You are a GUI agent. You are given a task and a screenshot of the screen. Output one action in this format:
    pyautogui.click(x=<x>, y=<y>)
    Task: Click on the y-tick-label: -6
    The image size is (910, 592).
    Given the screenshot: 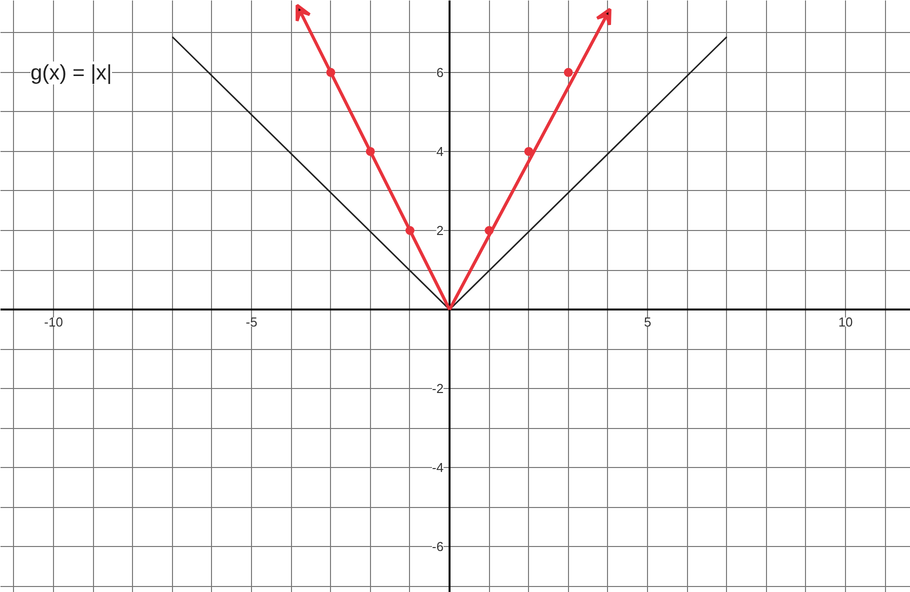 What is the action you would take?
    pyautogui.click(x=438, y=546)
    